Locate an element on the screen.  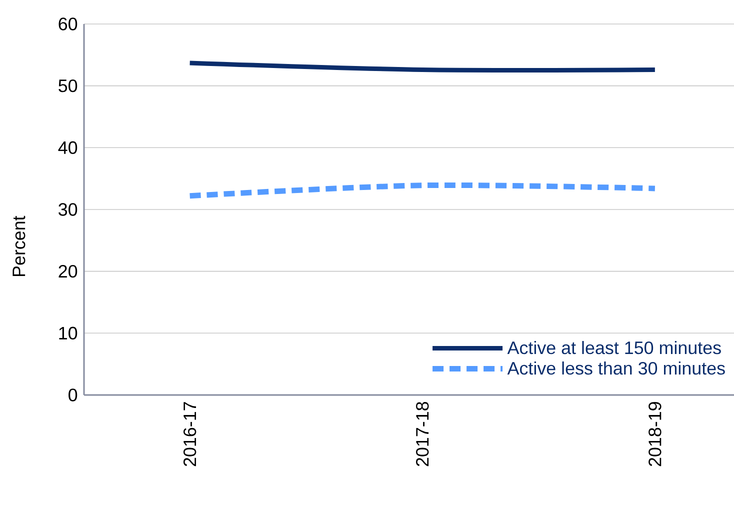
y-tick-label: 60 is located at coordinates (68, 24).